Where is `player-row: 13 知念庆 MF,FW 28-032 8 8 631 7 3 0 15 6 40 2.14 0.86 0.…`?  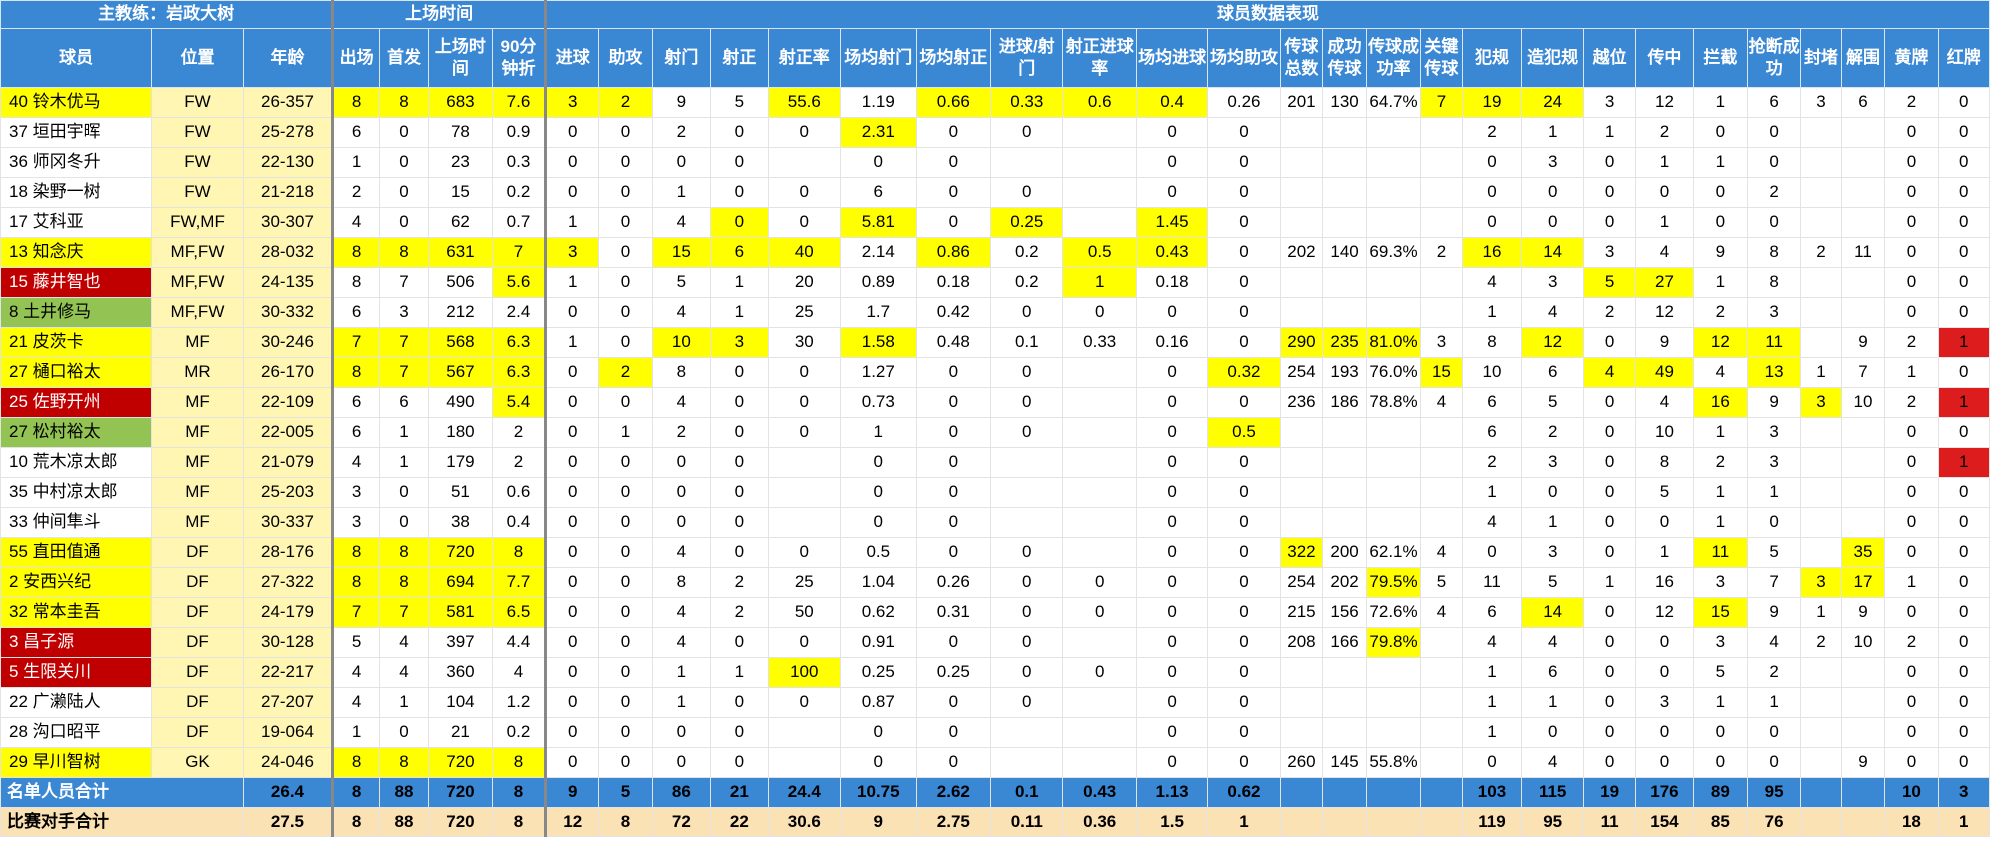 player-row: 13 知念庆 MF,FW 28-032 8 8 631 7 3 0 15 6 40 2.14 0.86 0.… is located at coordinates (995, 252).